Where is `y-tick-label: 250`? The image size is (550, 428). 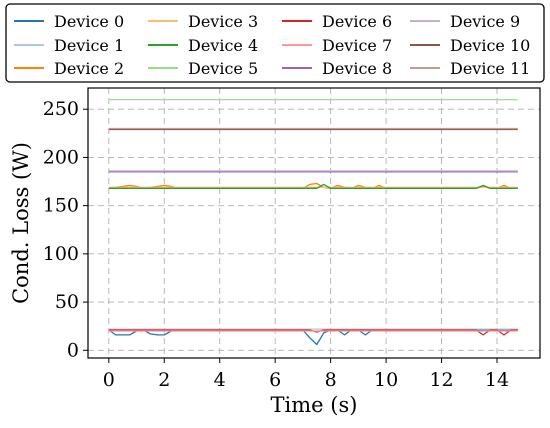
y-tick-label: 250 is located at coordinates (61, 109).